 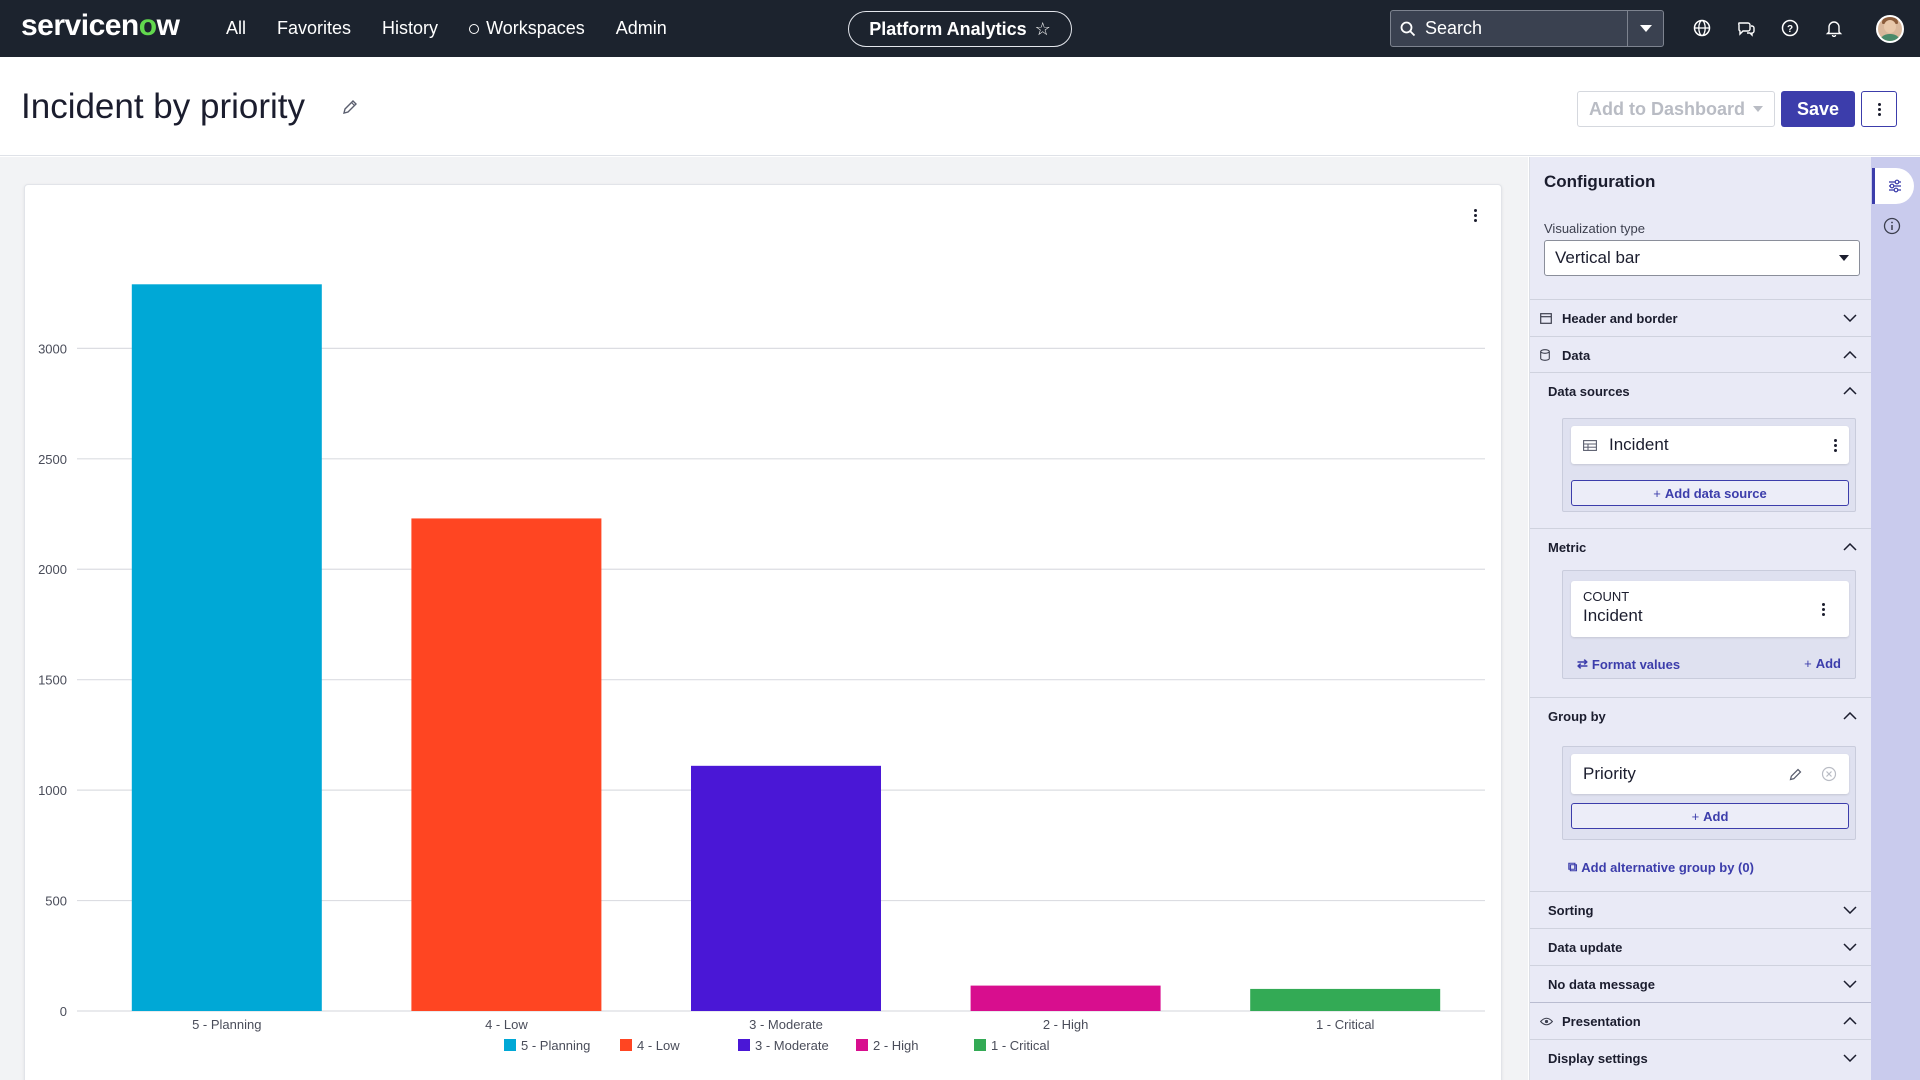 I want to click on chart-menu-button, so click(x=1475, y=215).